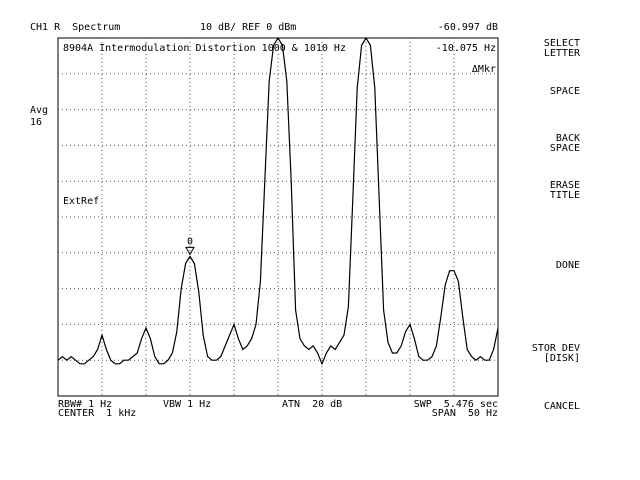  Describe the element at coordinates (562, 53) in the screenshot. I see `softkey: LETTER` at that location.